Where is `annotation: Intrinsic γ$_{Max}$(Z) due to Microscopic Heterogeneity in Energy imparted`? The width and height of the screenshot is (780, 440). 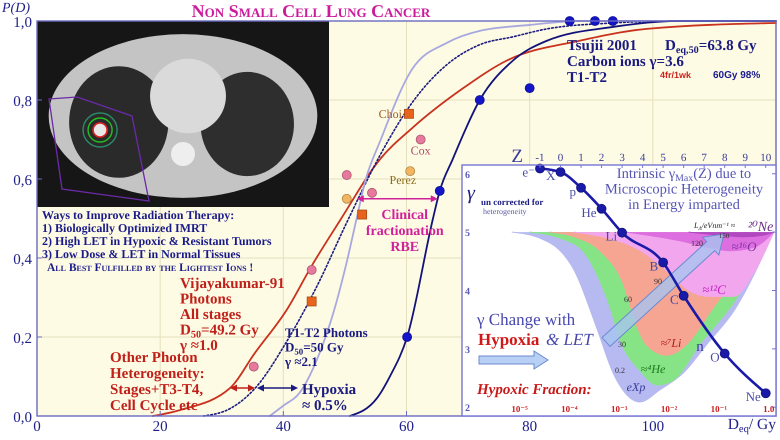 annotation: Intrinsic γ$_{Max}$(Z) due to Microscopic Heterogeneity in Energy imparted is located at coordinates (684, 189).